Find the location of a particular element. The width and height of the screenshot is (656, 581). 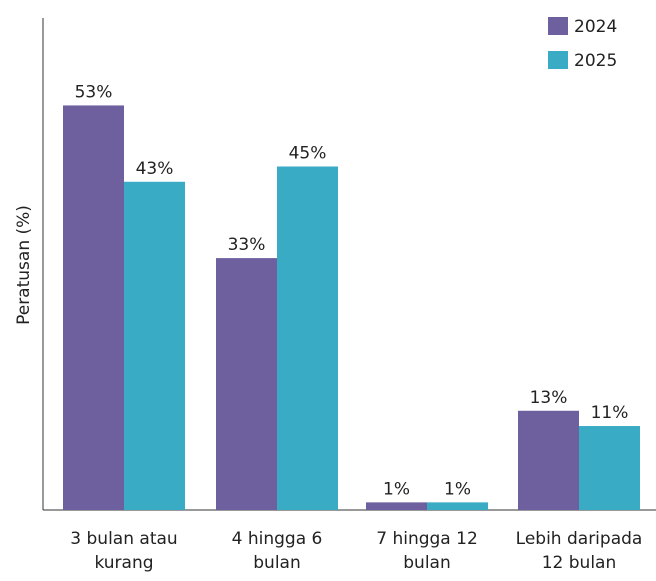

data-label: 53% is located at coordinates (94, 92).